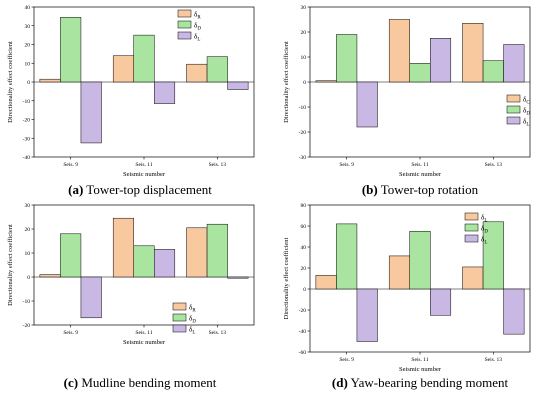 Image resolution: width=550 pixels, height=400 pixels. I want to click on chart-caption: (a) Tower-top displacement, so click(140, 189).